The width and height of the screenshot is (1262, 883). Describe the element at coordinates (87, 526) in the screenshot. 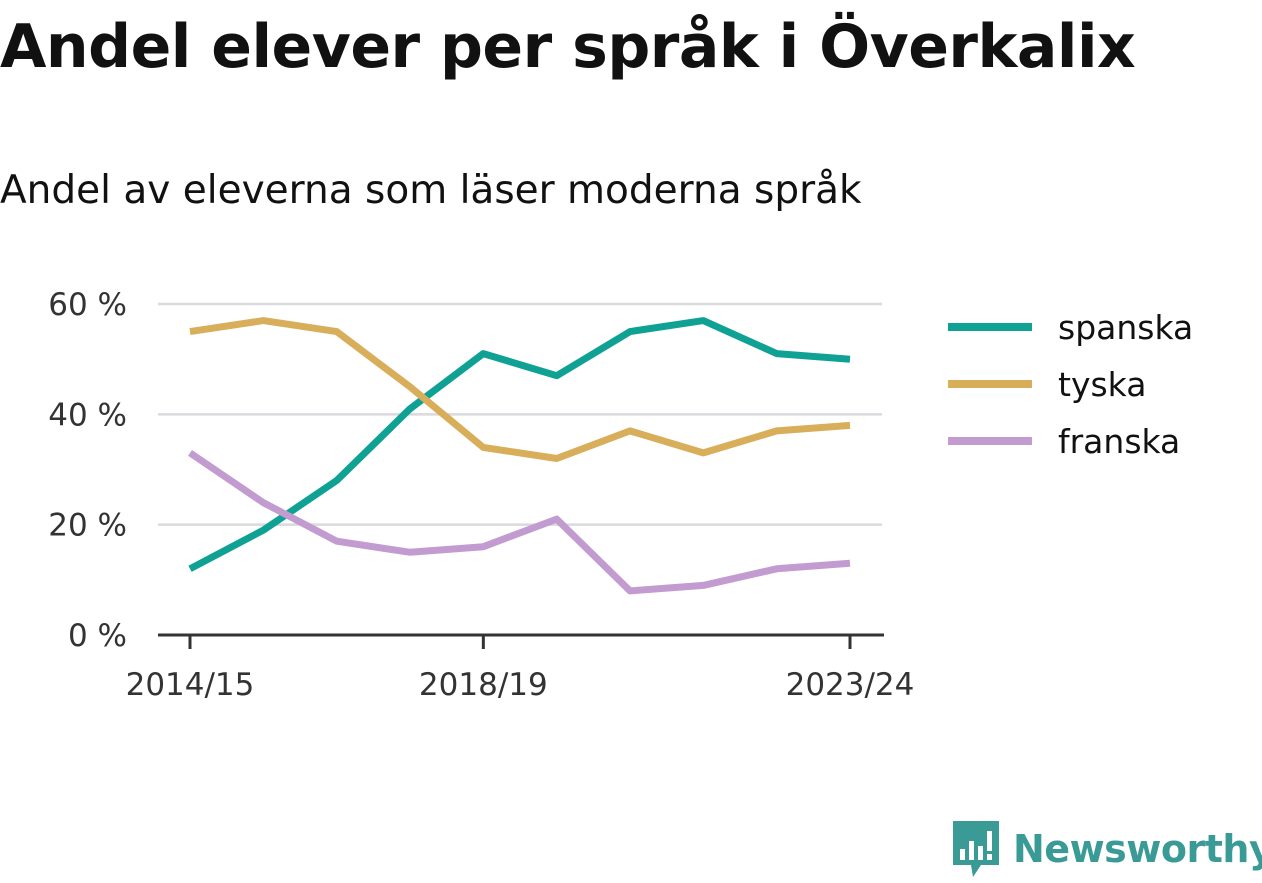

I see `y-tick-label: 20 %` at that location.